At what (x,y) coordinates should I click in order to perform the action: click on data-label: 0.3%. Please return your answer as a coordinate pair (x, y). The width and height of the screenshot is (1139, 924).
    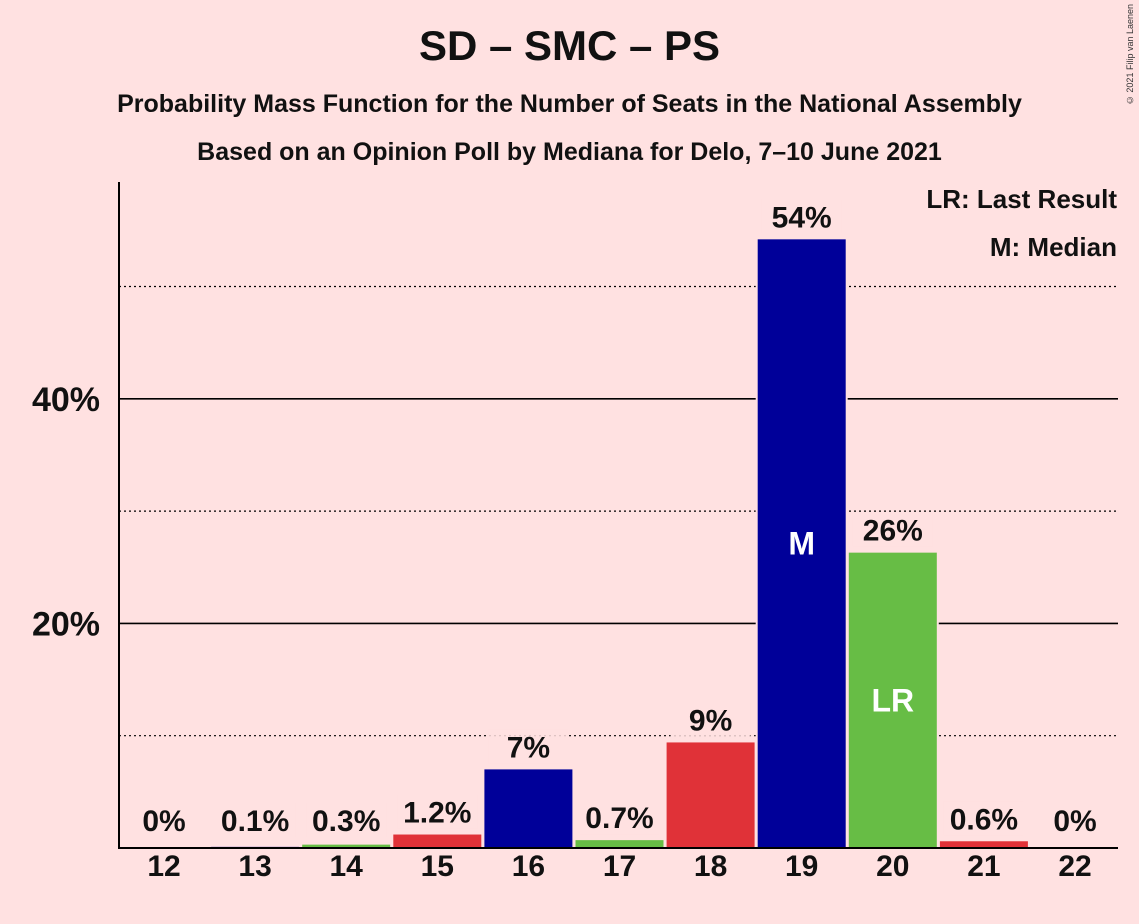
    Looking at the image, I should click on (346, 821).